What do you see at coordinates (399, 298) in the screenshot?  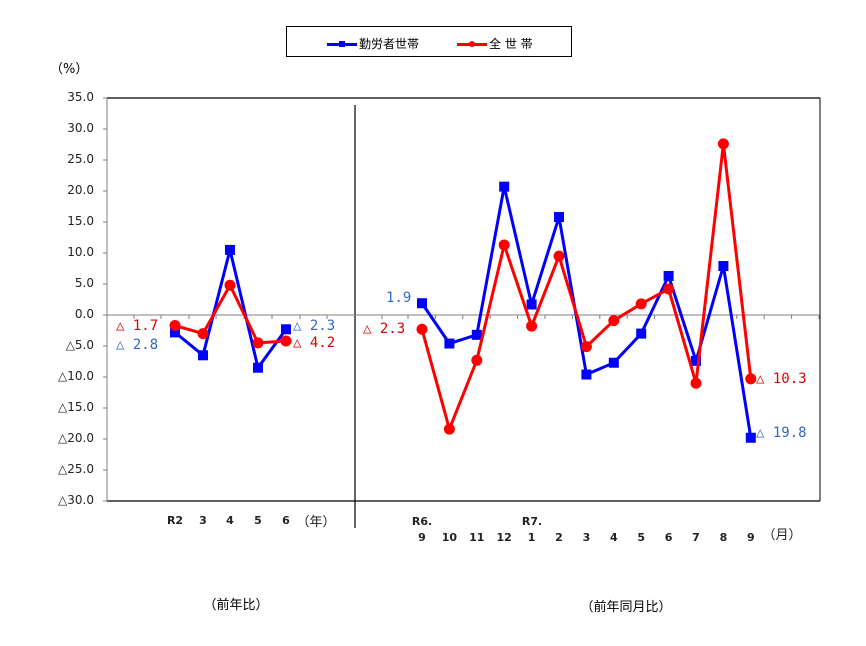 I see `monthly-blue-start-label: 1.9` at bounding box center [399, 298].